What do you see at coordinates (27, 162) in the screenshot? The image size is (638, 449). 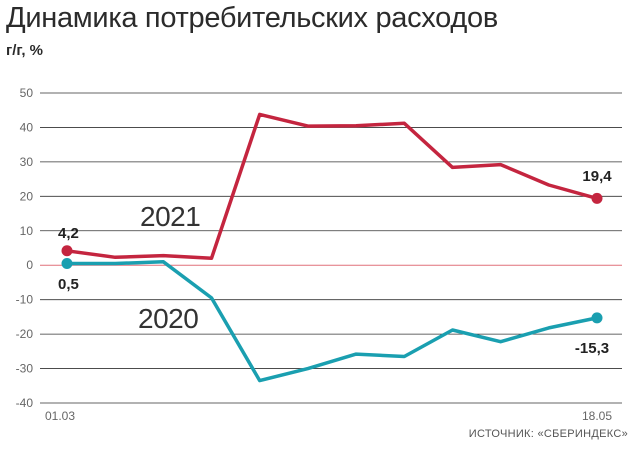 I see `y-tick-label: 30` at bounding box center [27, 162].